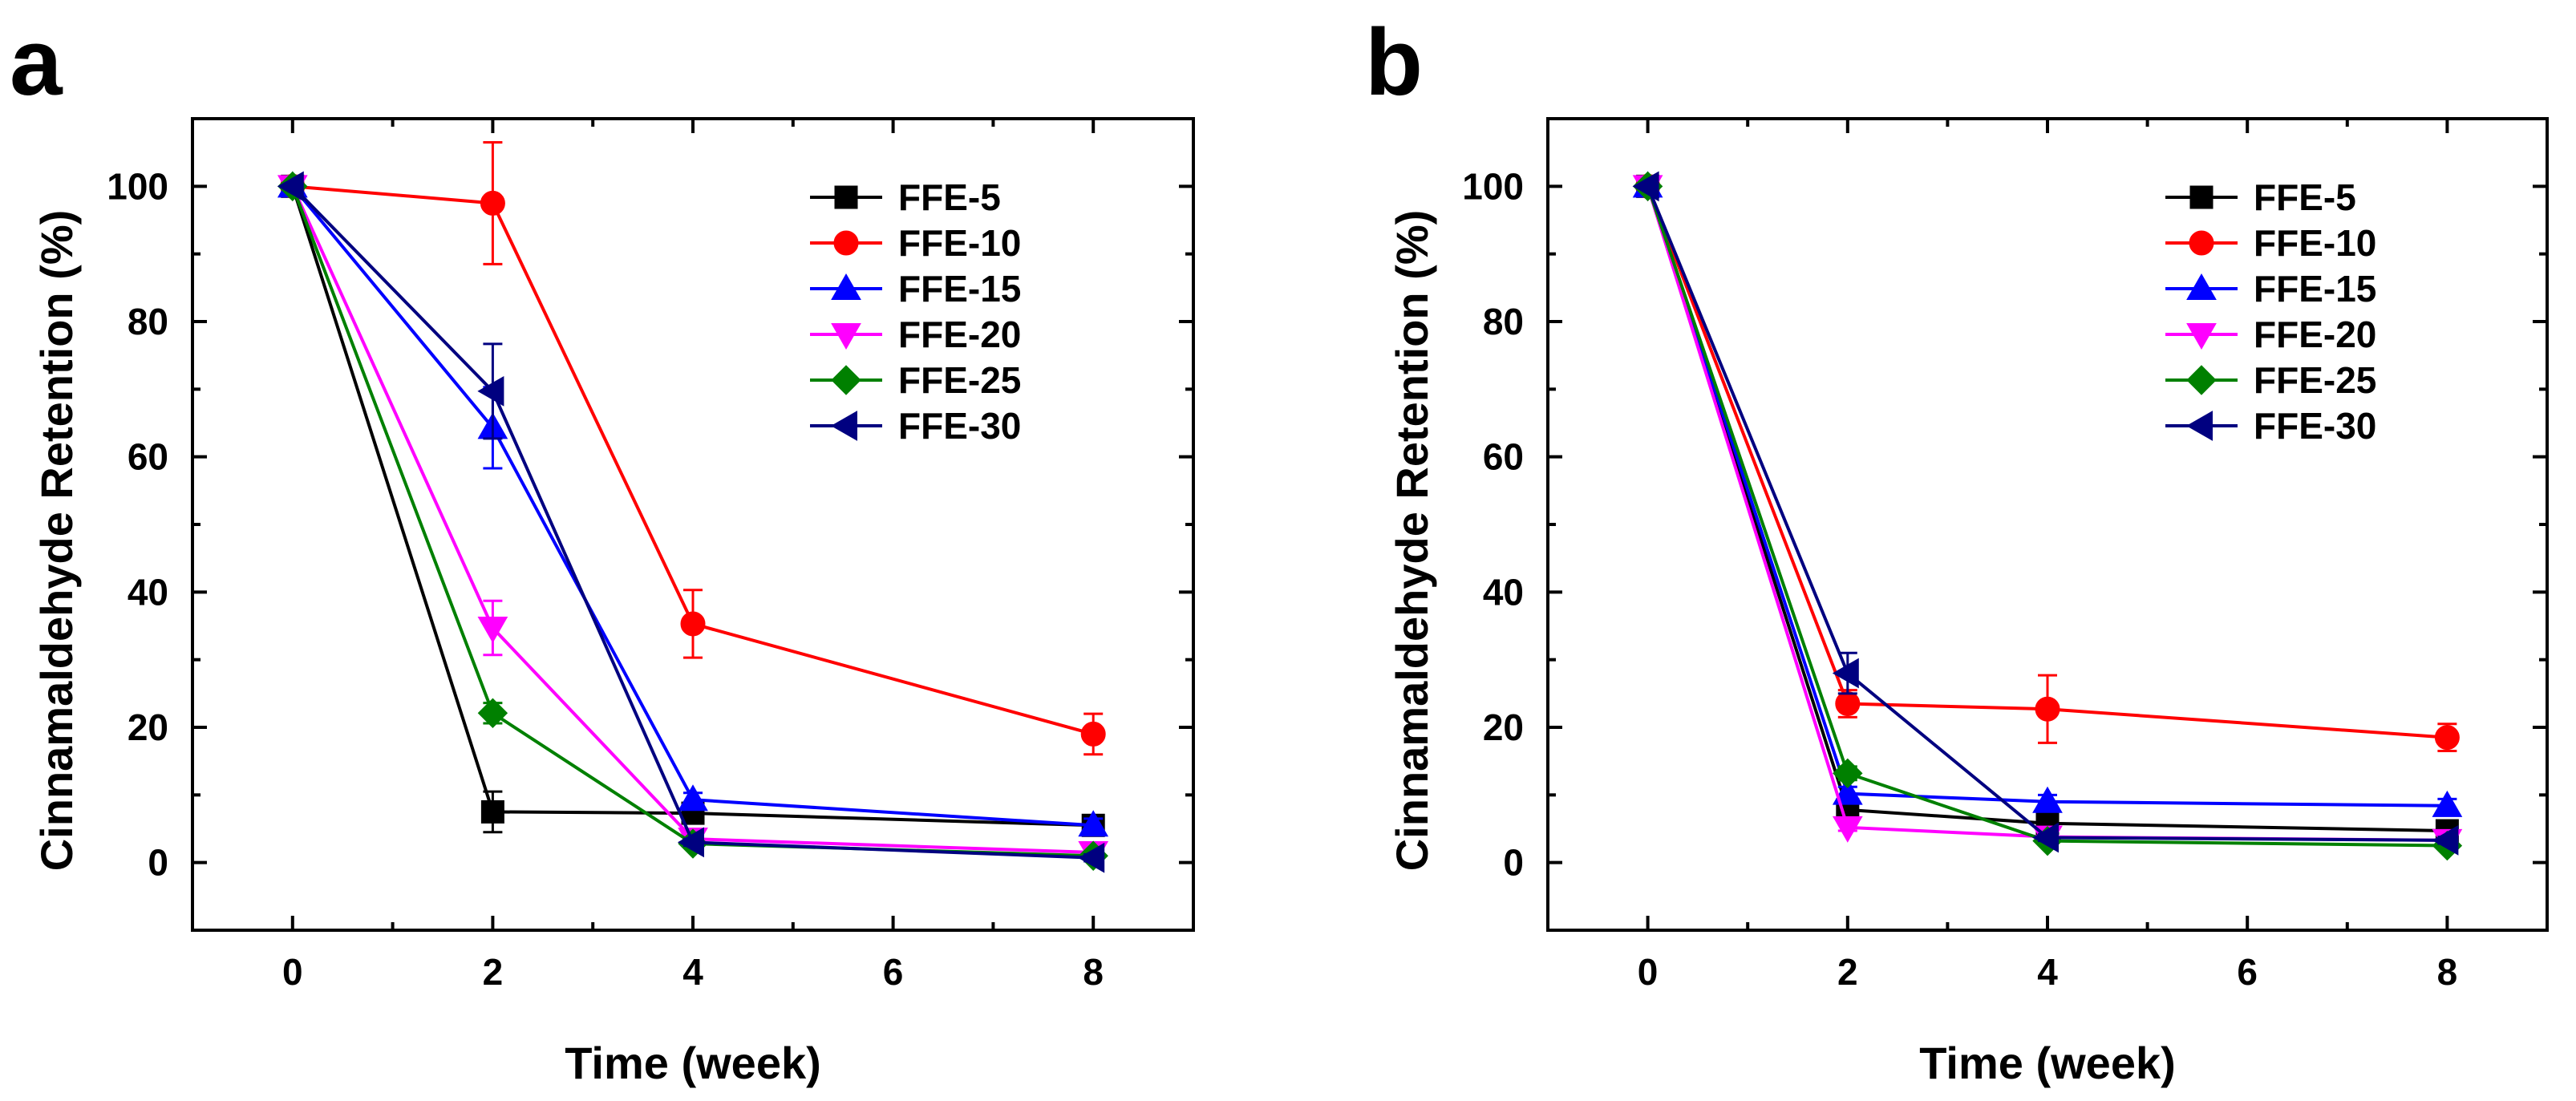 The height and width of the screenshot is (1101, 2576). What do you see at coordinates (1513, 863) in the screenshot?
I see `y-tick-label: 0` at bounding box center [1513, 863].